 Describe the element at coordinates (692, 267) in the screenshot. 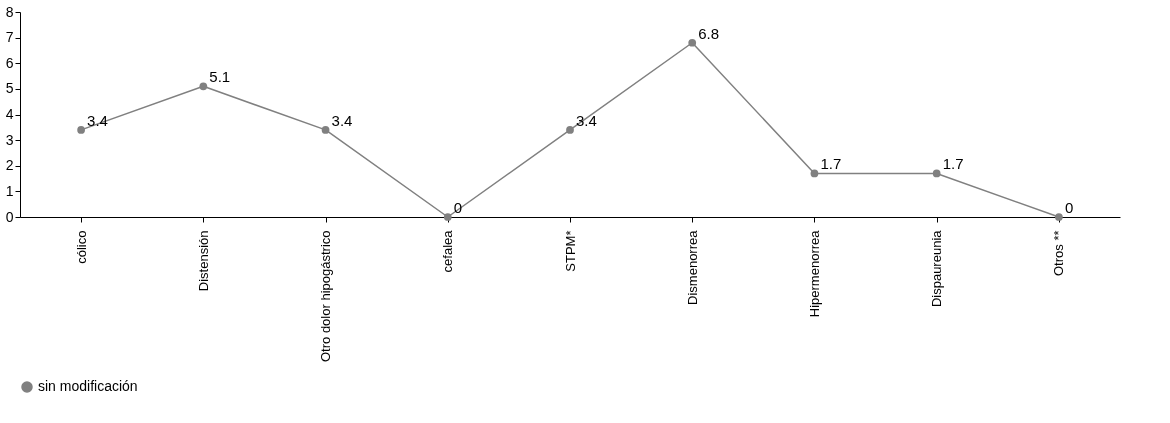

I see `x-tick-label: Dismenorrea` at that location.